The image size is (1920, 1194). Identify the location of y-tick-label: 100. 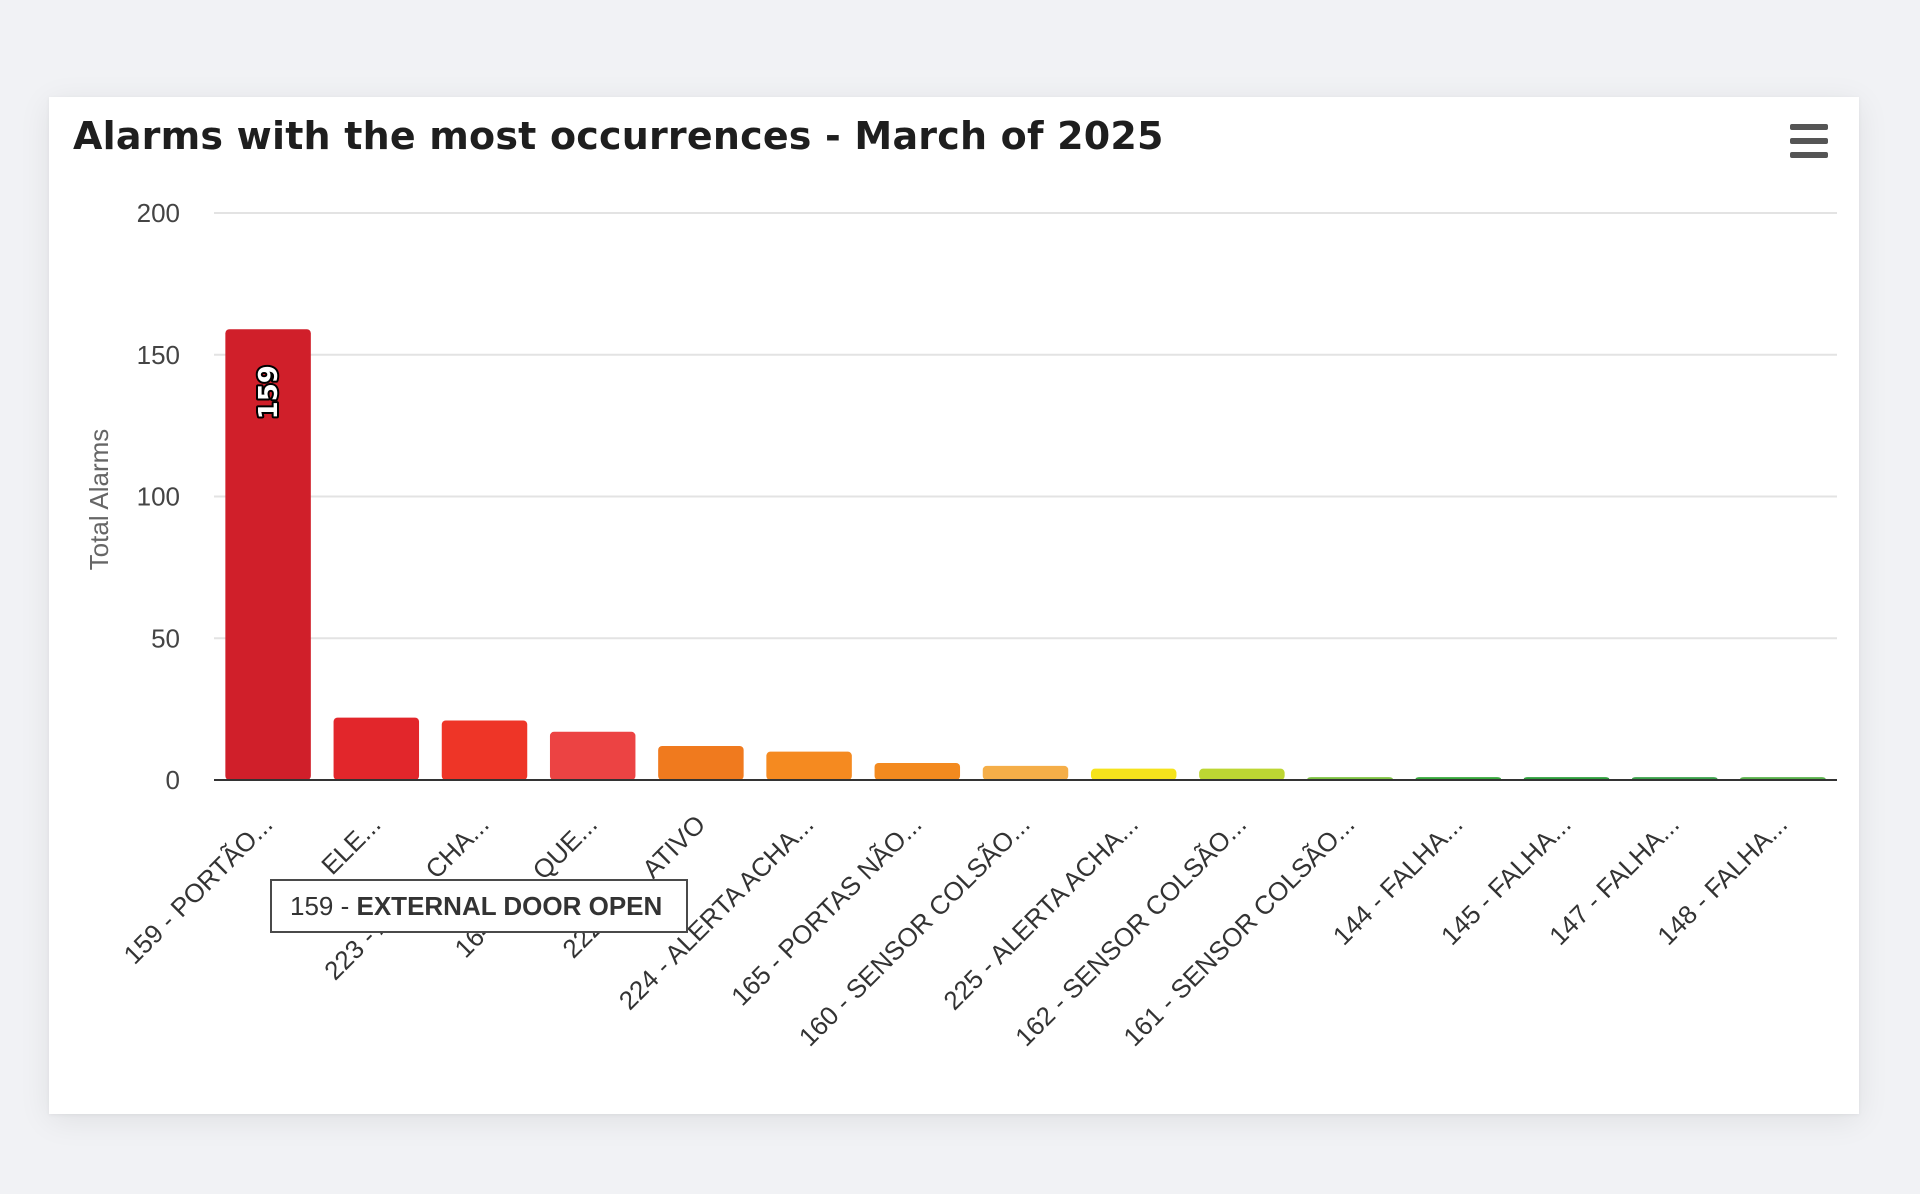
(158, 497).